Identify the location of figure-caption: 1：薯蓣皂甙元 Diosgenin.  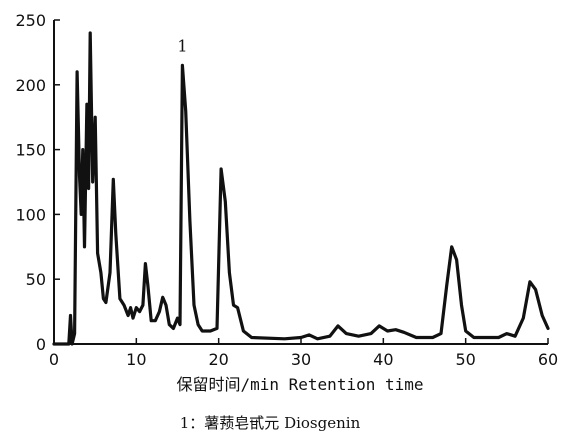
(270, 423).